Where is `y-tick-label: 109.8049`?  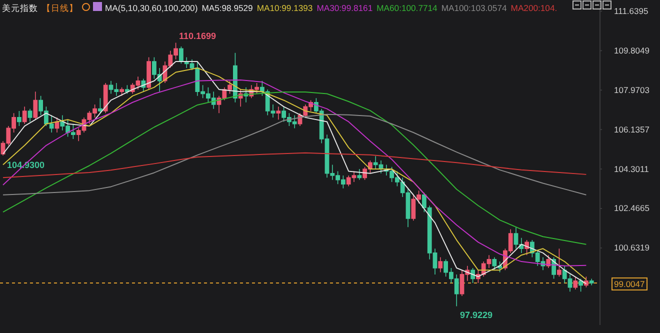 y-tick-label: 109.8049 is located at coordinates (632, 50).